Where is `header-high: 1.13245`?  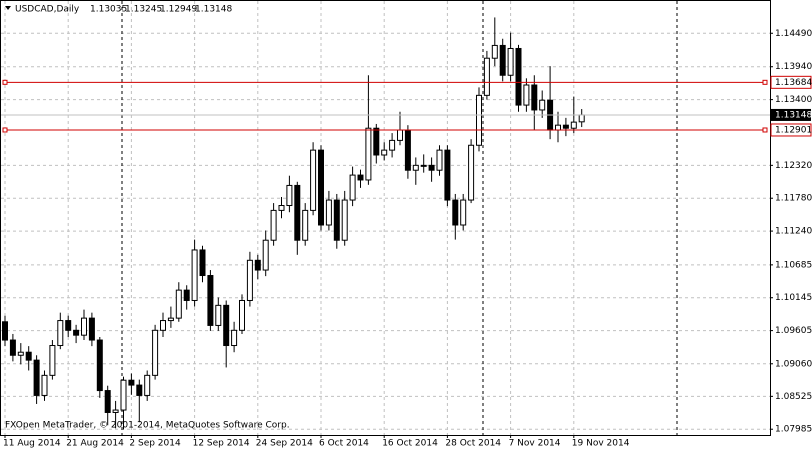 header-high: 1.13245 is located at coordinates (143, 10).